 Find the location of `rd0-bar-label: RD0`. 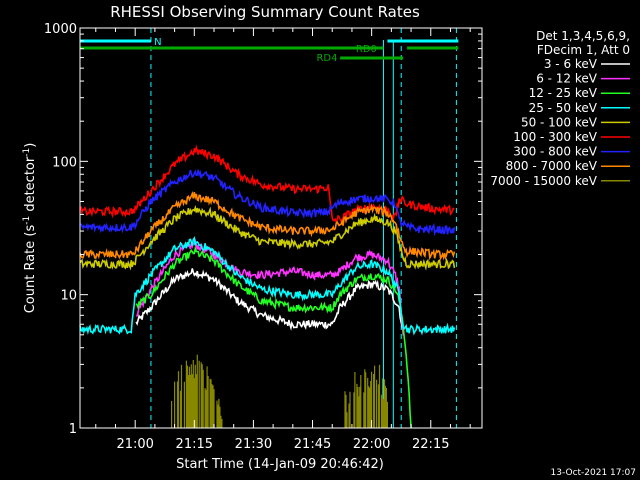

rd0-bar-label: RD0 is located at coordinates (366, 49).